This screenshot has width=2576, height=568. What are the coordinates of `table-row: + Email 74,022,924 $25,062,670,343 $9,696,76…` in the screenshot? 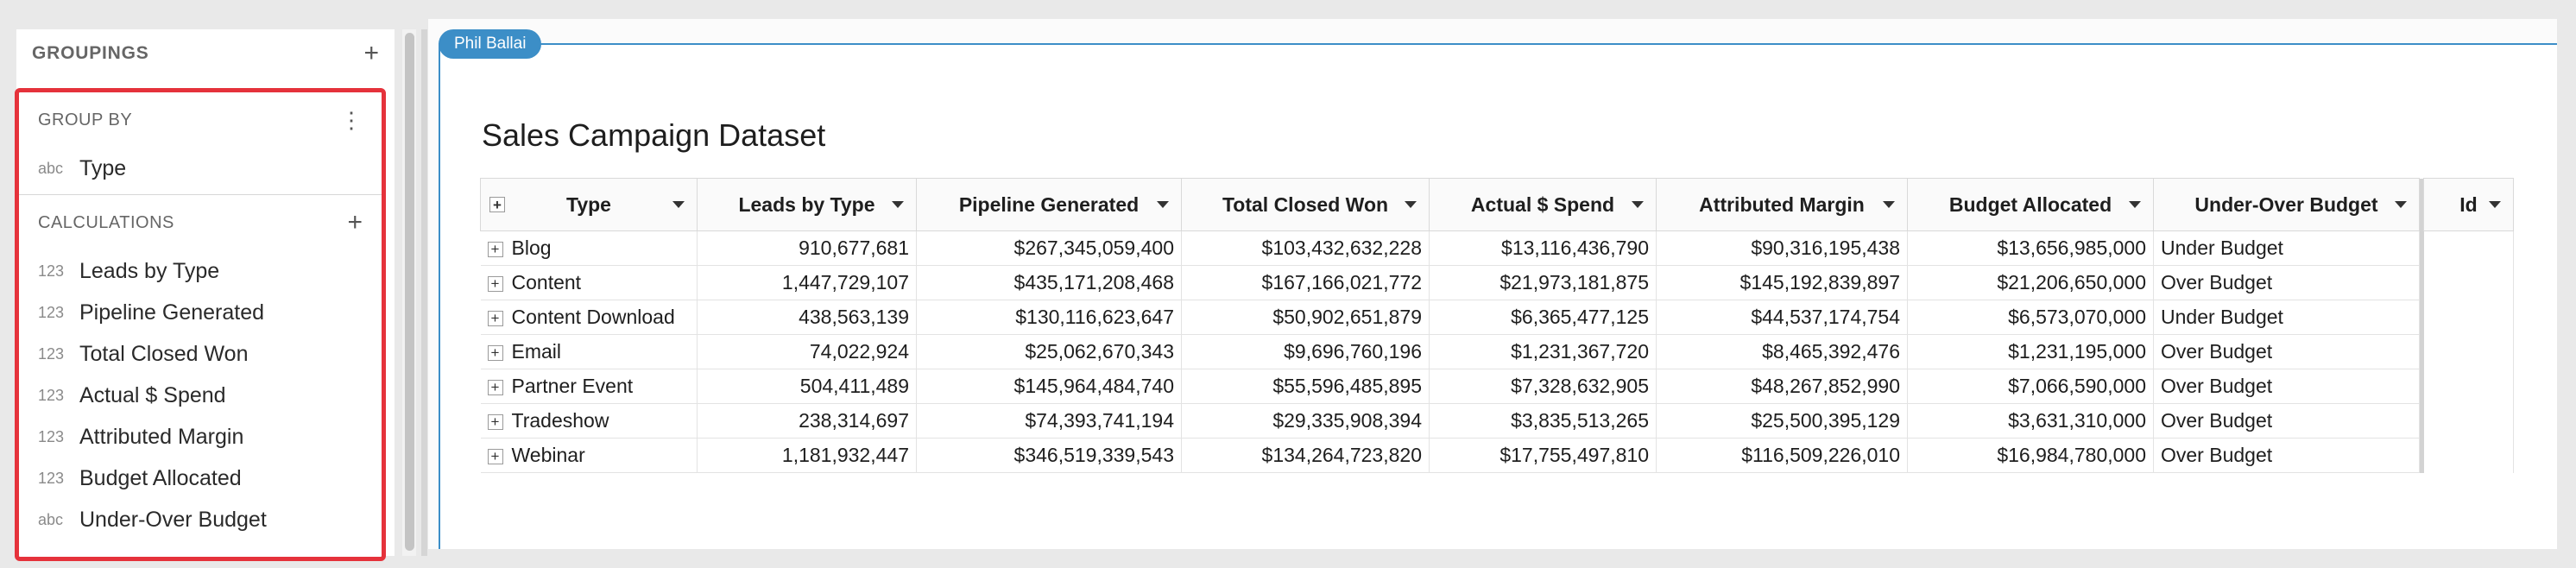 It's located at (1497, 351).